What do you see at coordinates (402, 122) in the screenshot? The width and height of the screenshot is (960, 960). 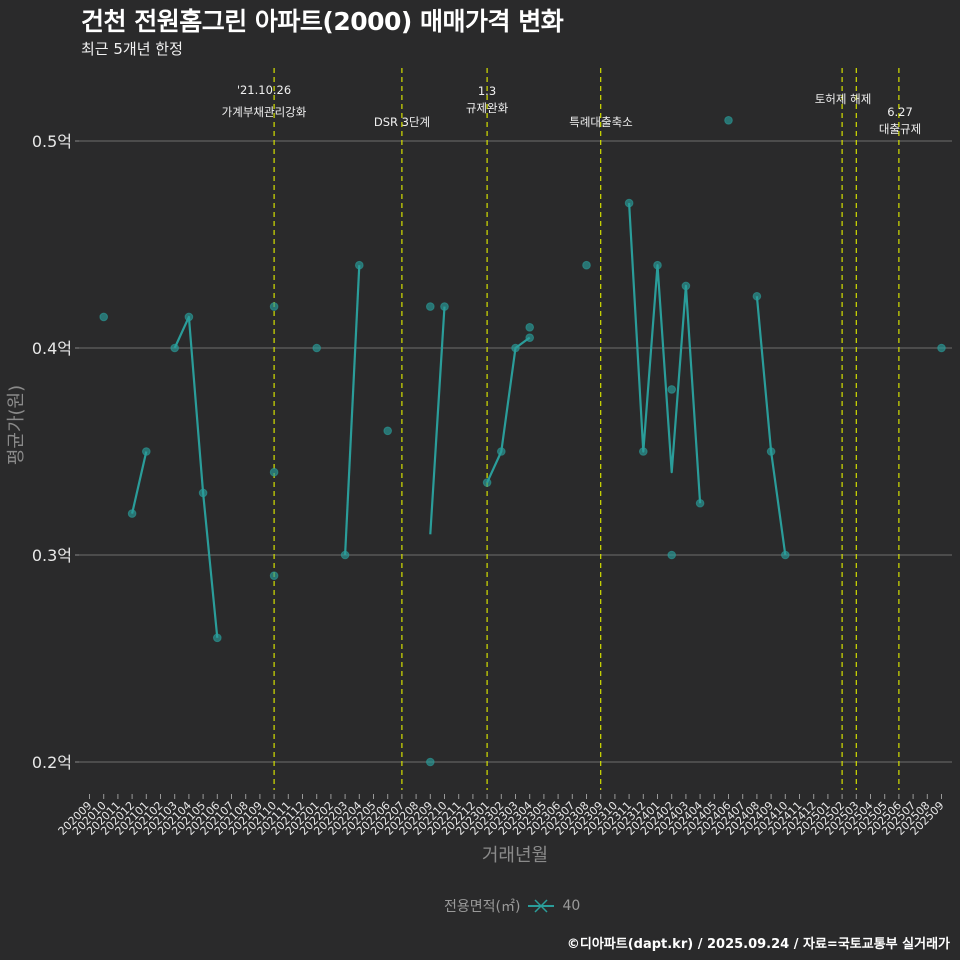 I see `event-label-name: DSR 3단계` at bounding box center [402, 122].